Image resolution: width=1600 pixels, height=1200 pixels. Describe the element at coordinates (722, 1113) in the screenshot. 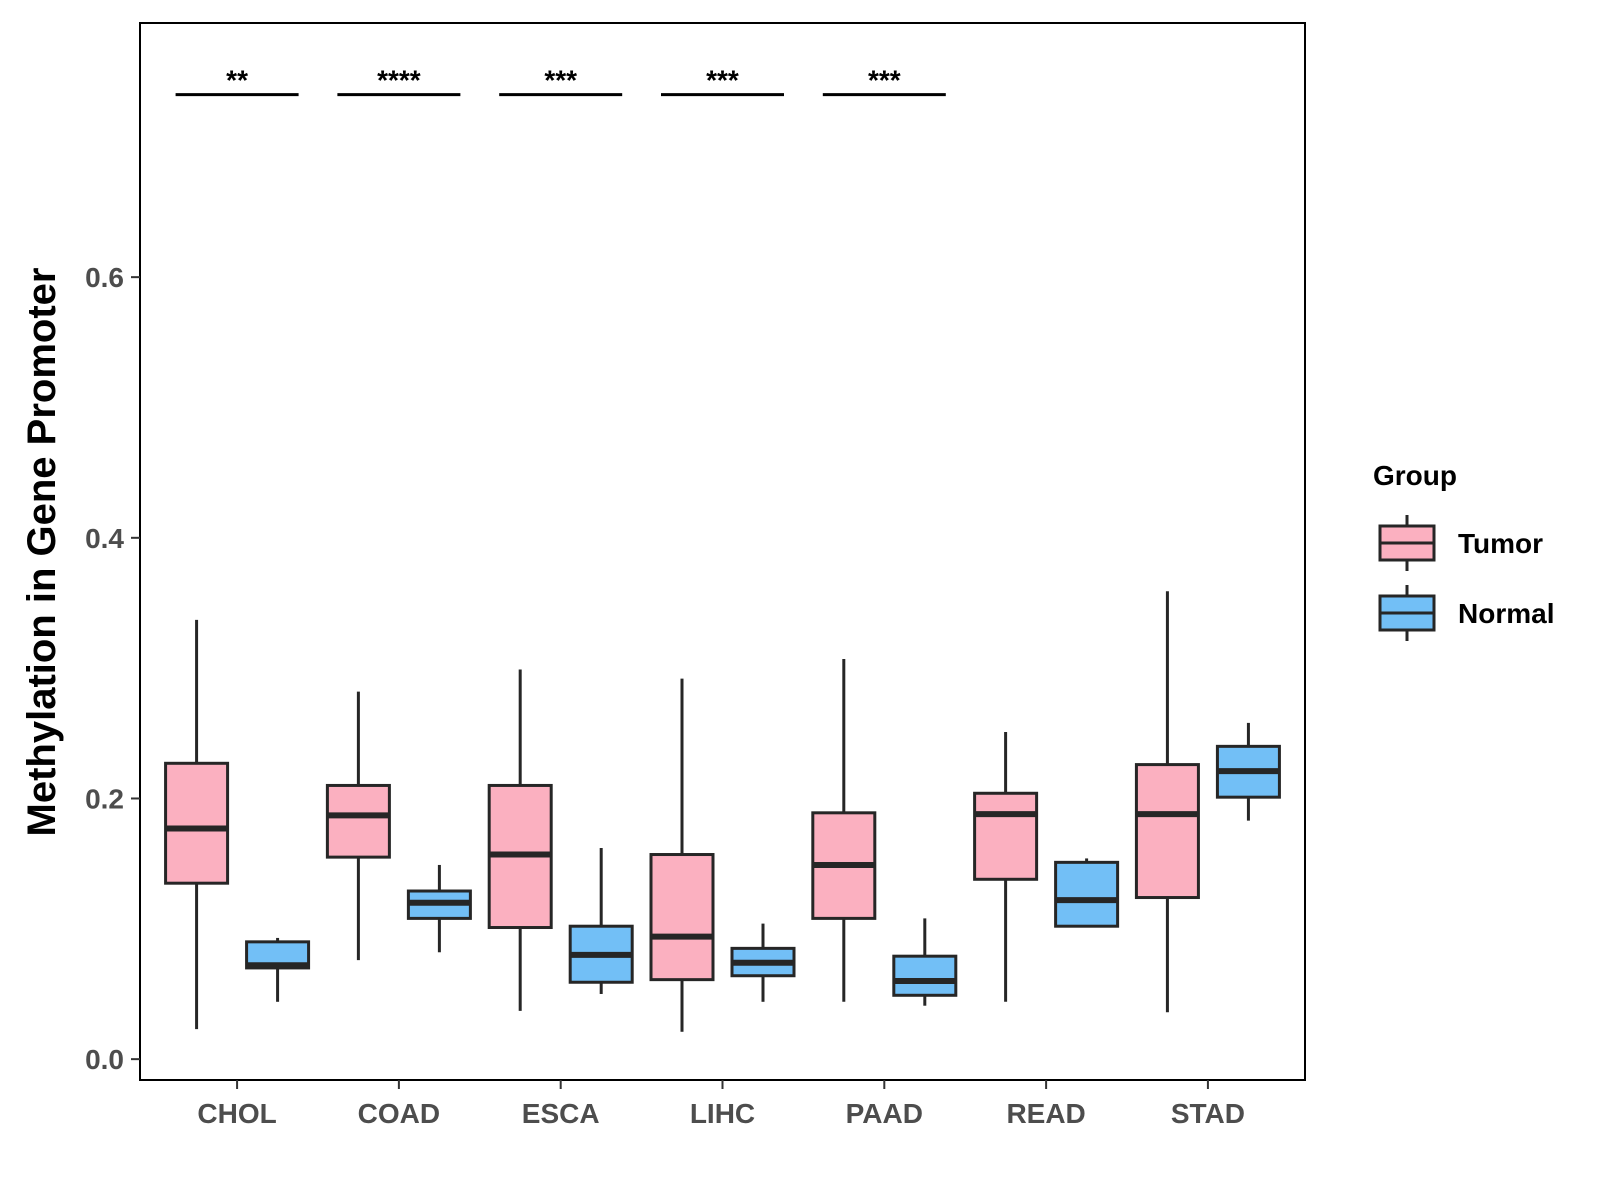

I see `x-tick-label: LIHC` at that location.